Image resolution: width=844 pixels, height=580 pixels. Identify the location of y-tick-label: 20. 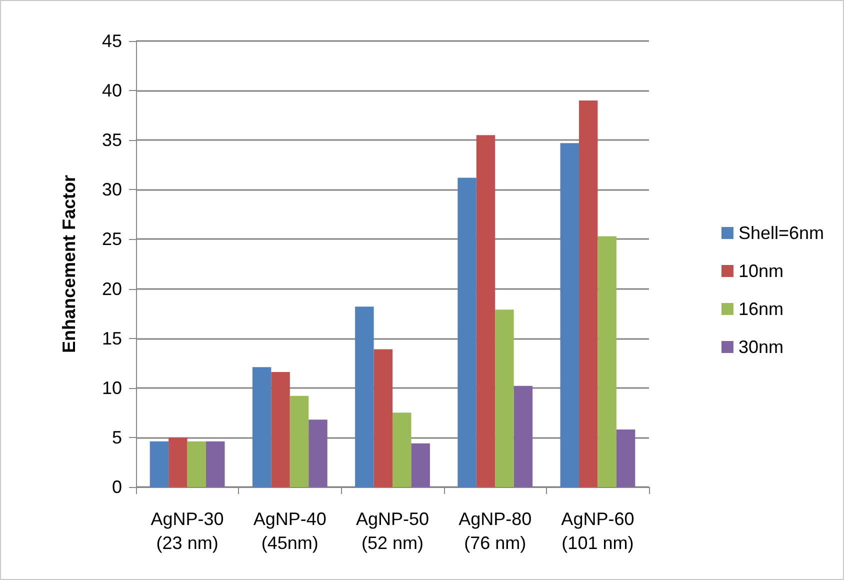
(112, 288).